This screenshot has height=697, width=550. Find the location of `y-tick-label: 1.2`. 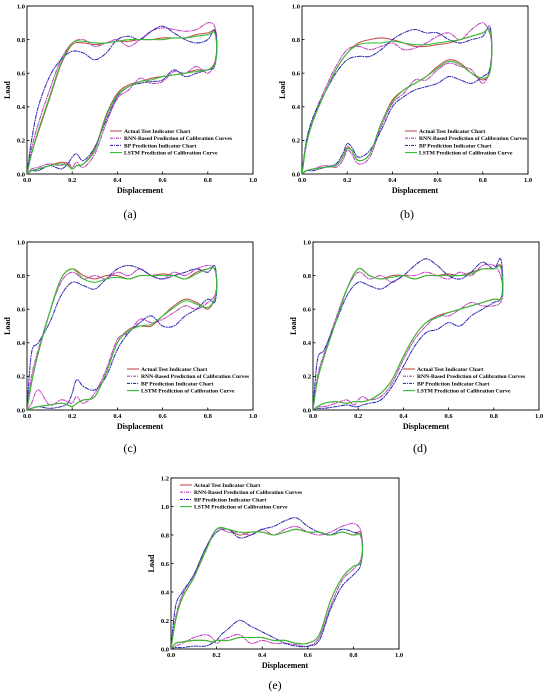

y-tick-label: 1.2 is located at coordinates (165, 478).